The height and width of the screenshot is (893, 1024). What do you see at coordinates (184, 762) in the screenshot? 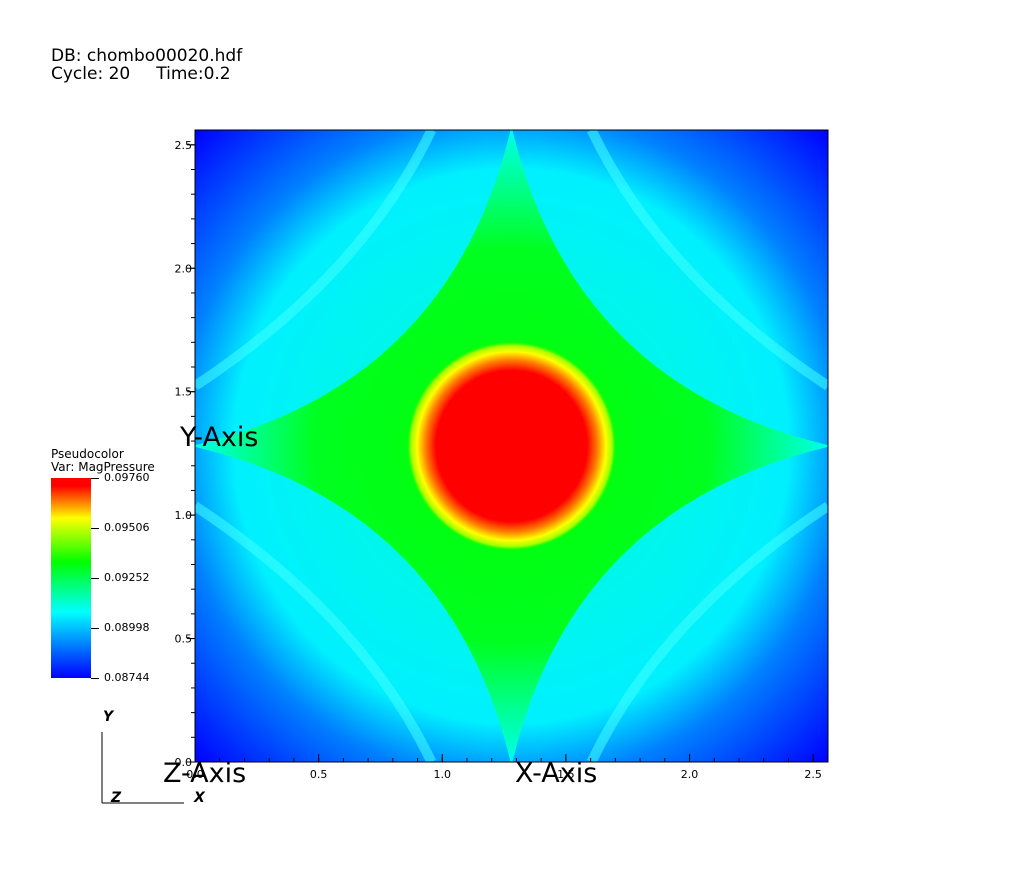
I see `y-tick-label: 0.0` at bounding box center [184, 762].